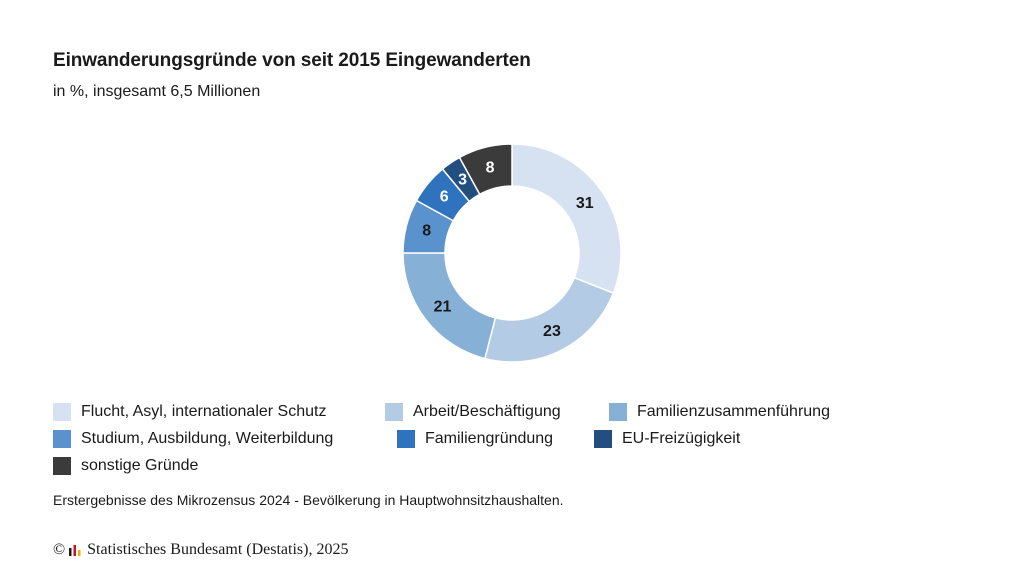 Image resolution: width=1024 pixels, height=576 pixels. What do you see at coordinates (157, 91) in the screenshot?
I see `chart-subtitle: in %, insgesamt 6,5 Millionen` at bounding box center [157, 91].